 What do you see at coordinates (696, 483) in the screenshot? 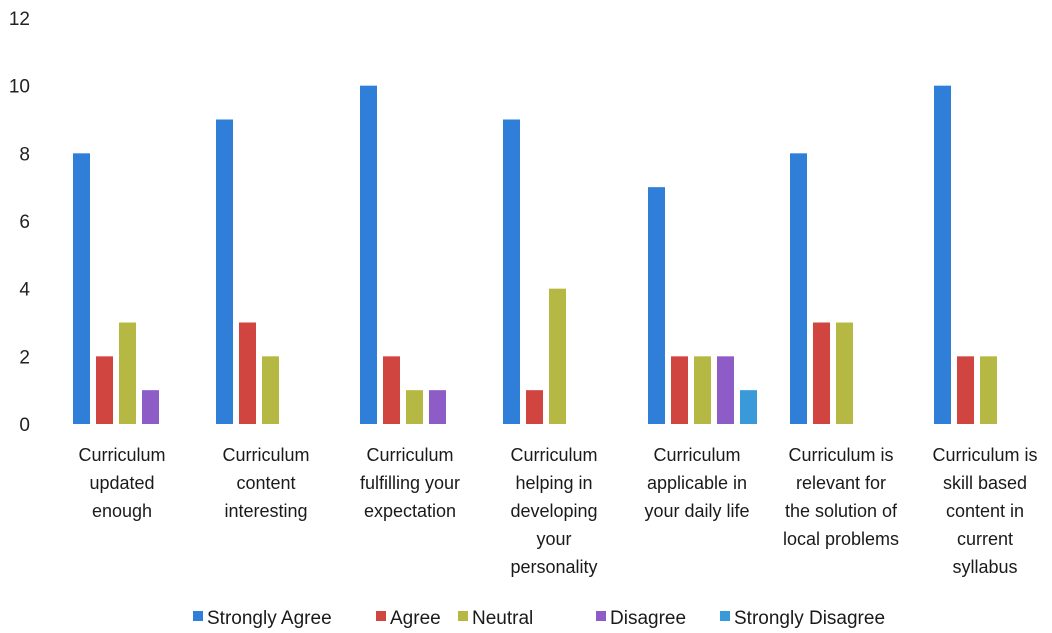
I see `x-category-label: Curriculum applicable in your daily life` at bounding box center [696, 483].